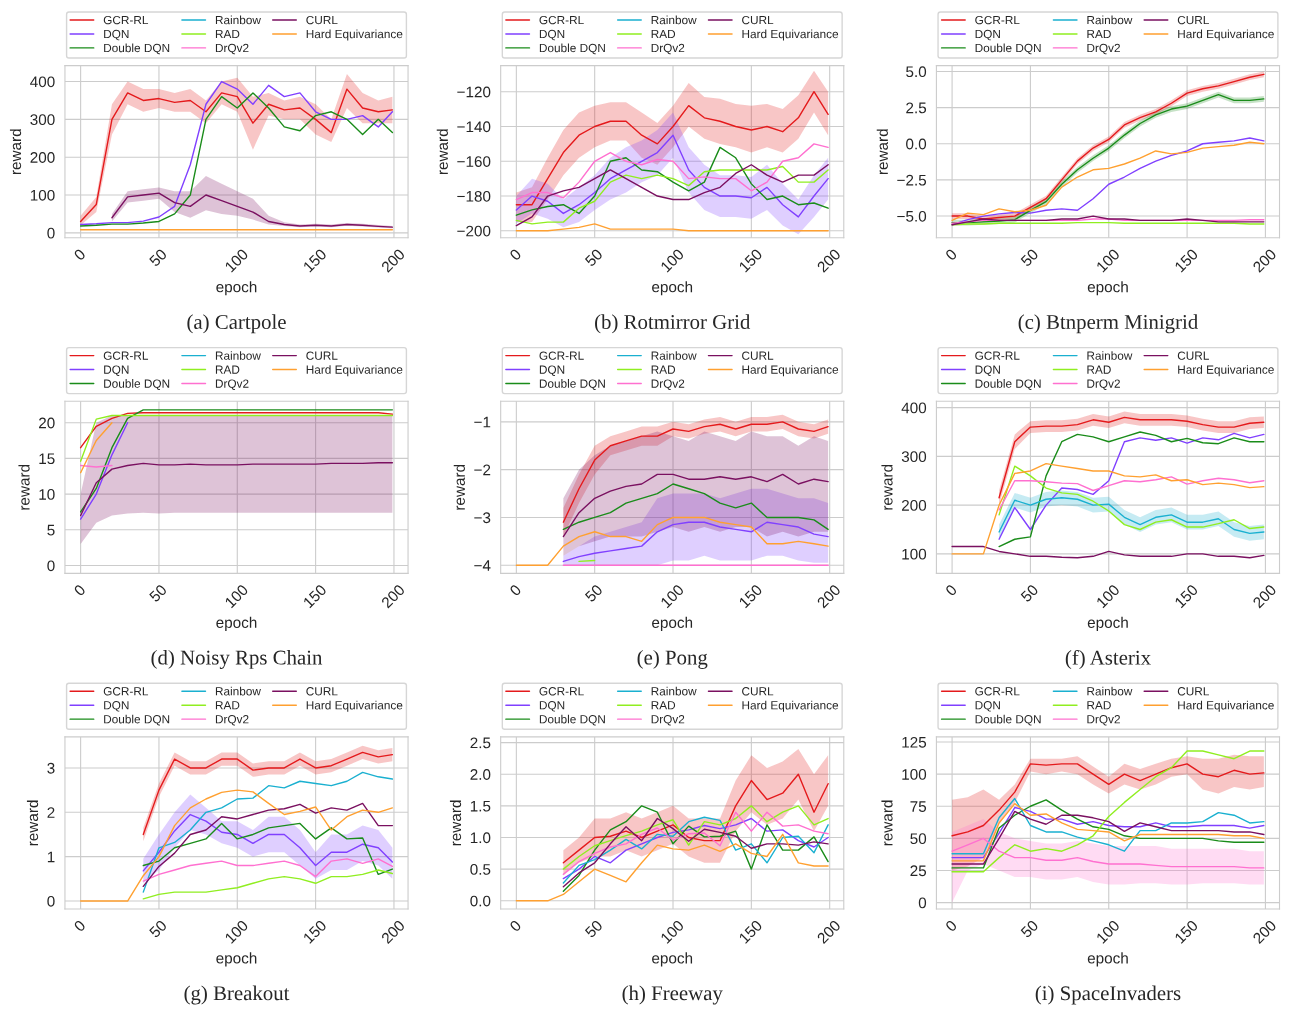  Describe the element at coordinates (42, 82) in the screenshot. I see `y-tick-label: 400` at that location.